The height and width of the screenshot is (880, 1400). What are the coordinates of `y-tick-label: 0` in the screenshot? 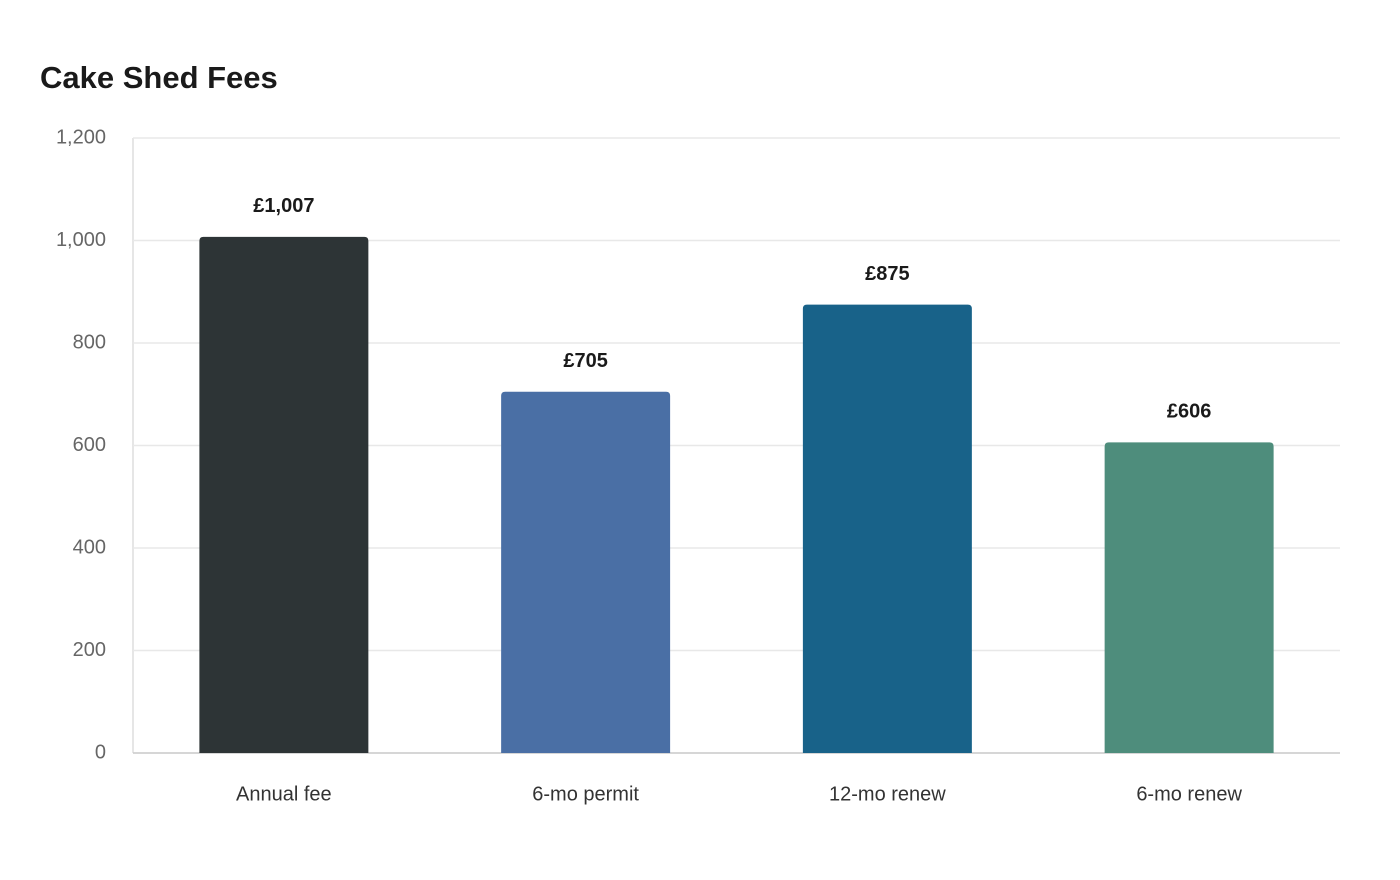 It's located at (100, 752).